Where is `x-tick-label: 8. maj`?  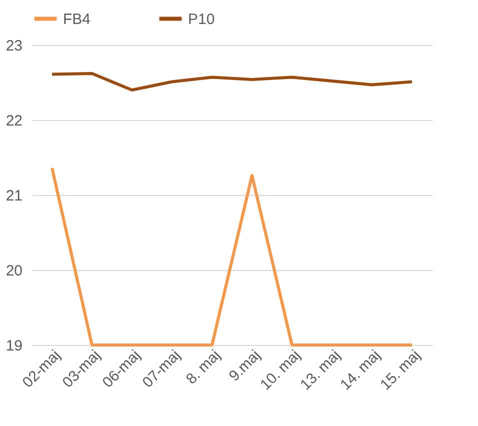
x-tick-label: 8. maj is located at coordinates (203, 367).